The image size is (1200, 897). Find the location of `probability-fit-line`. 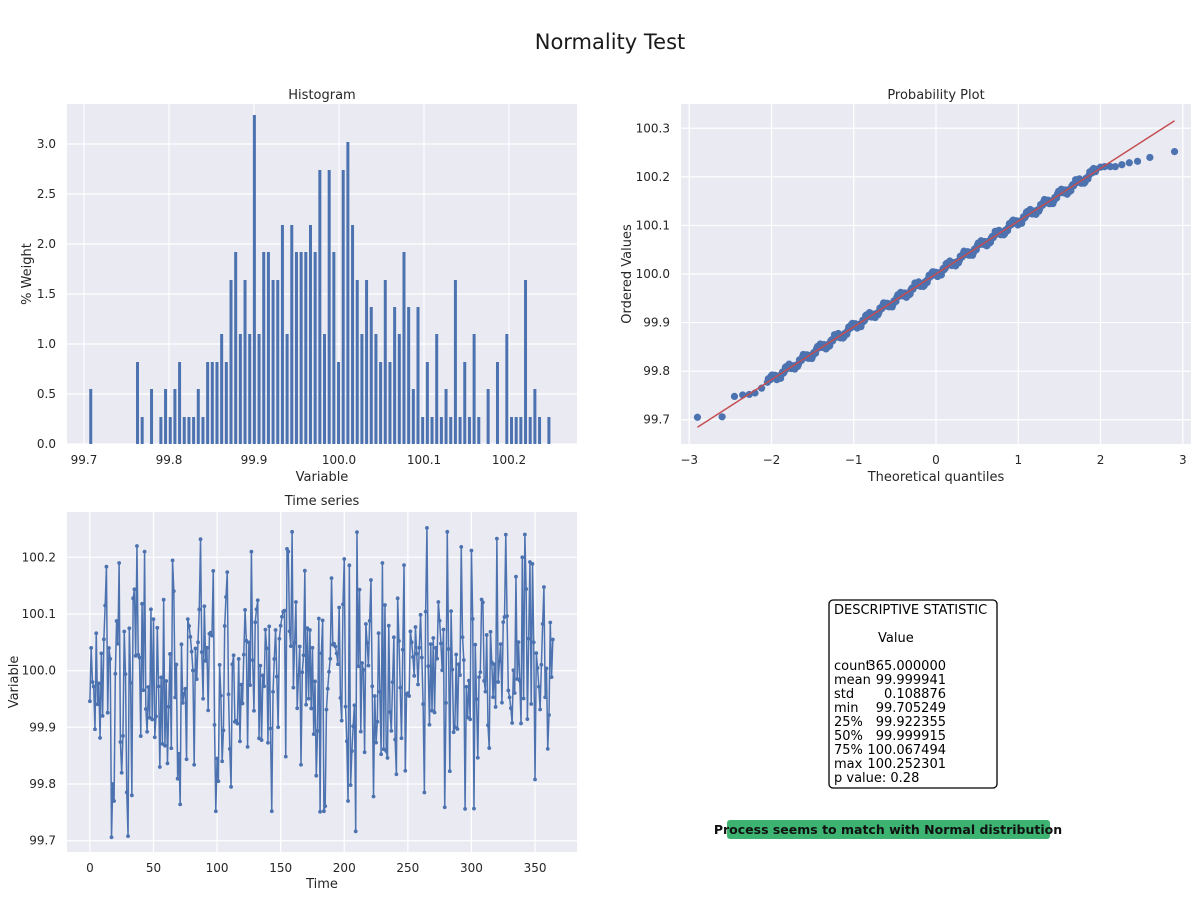

probability-fit-line is located at coordinates (936, 274).